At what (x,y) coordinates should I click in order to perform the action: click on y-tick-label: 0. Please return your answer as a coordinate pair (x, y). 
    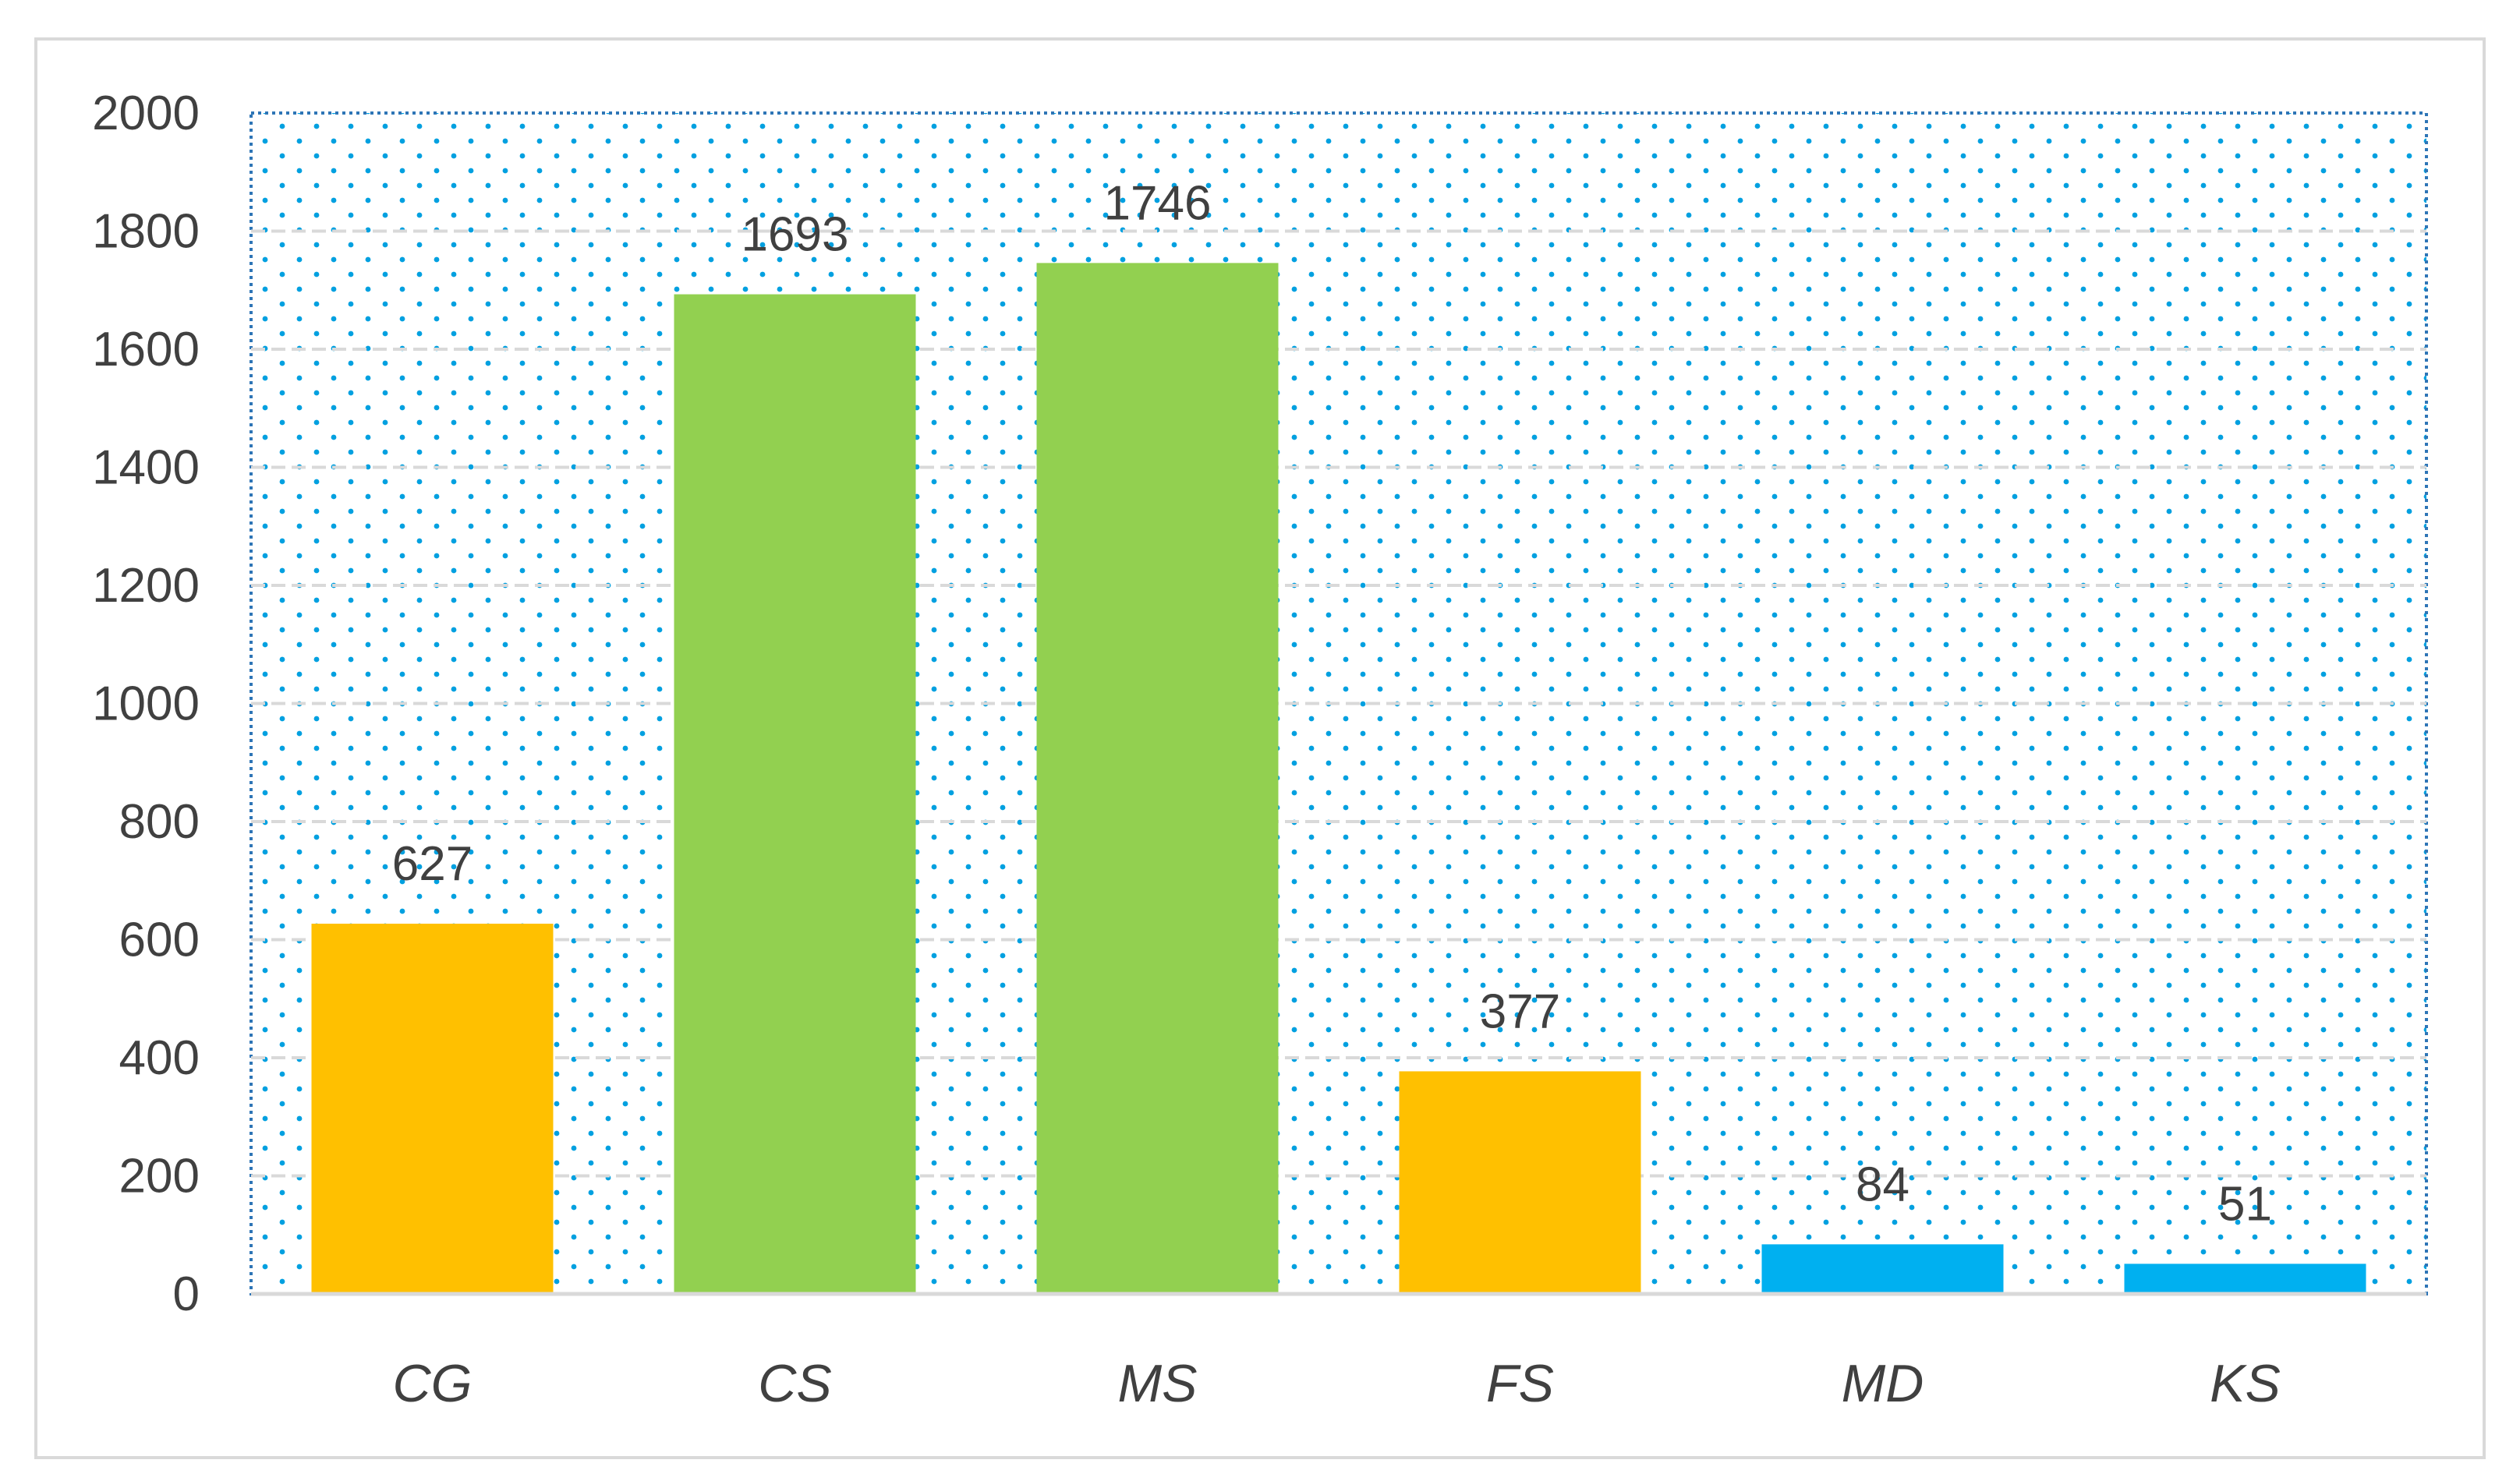
    Looking at the image, I should click on (187, 1294).